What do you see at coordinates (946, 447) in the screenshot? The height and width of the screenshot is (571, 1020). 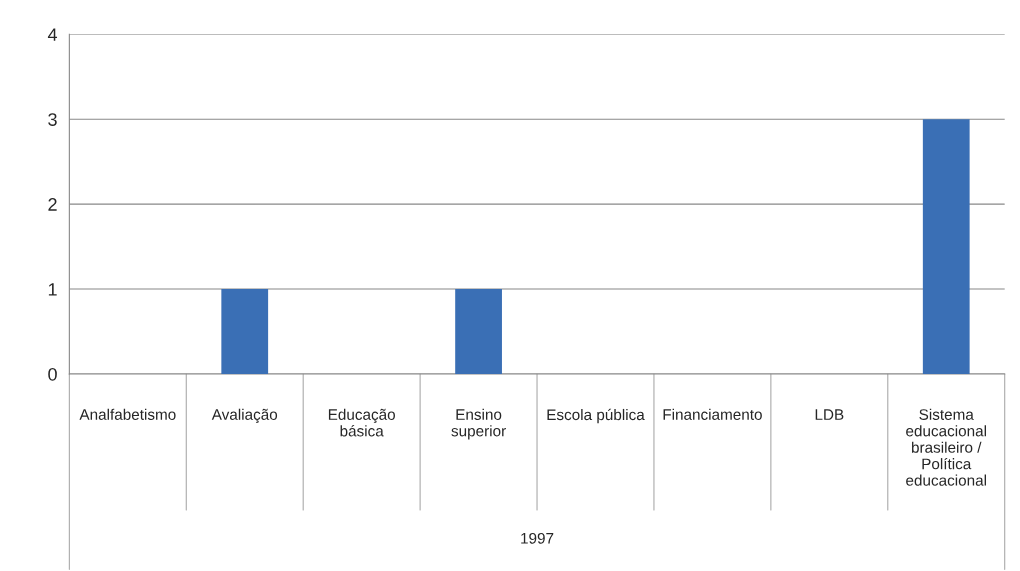 I see `x-tick-label: Sistema educacional brasileiro / Política educacional` at bounding box center [946, 447].